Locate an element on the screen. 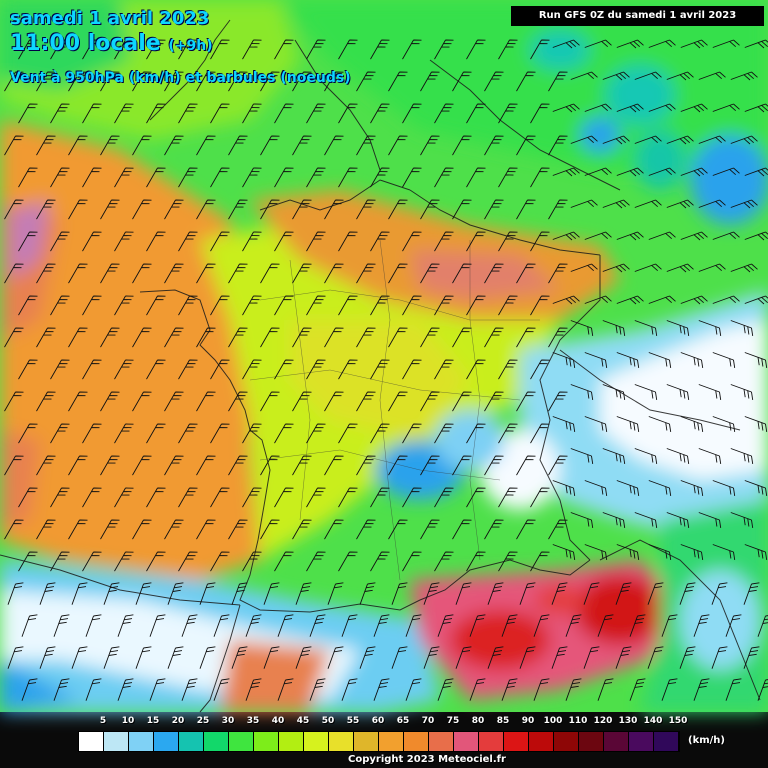 The image size is (768, 768). legend-tick-label: 85 is located at coordinates (503, 721).